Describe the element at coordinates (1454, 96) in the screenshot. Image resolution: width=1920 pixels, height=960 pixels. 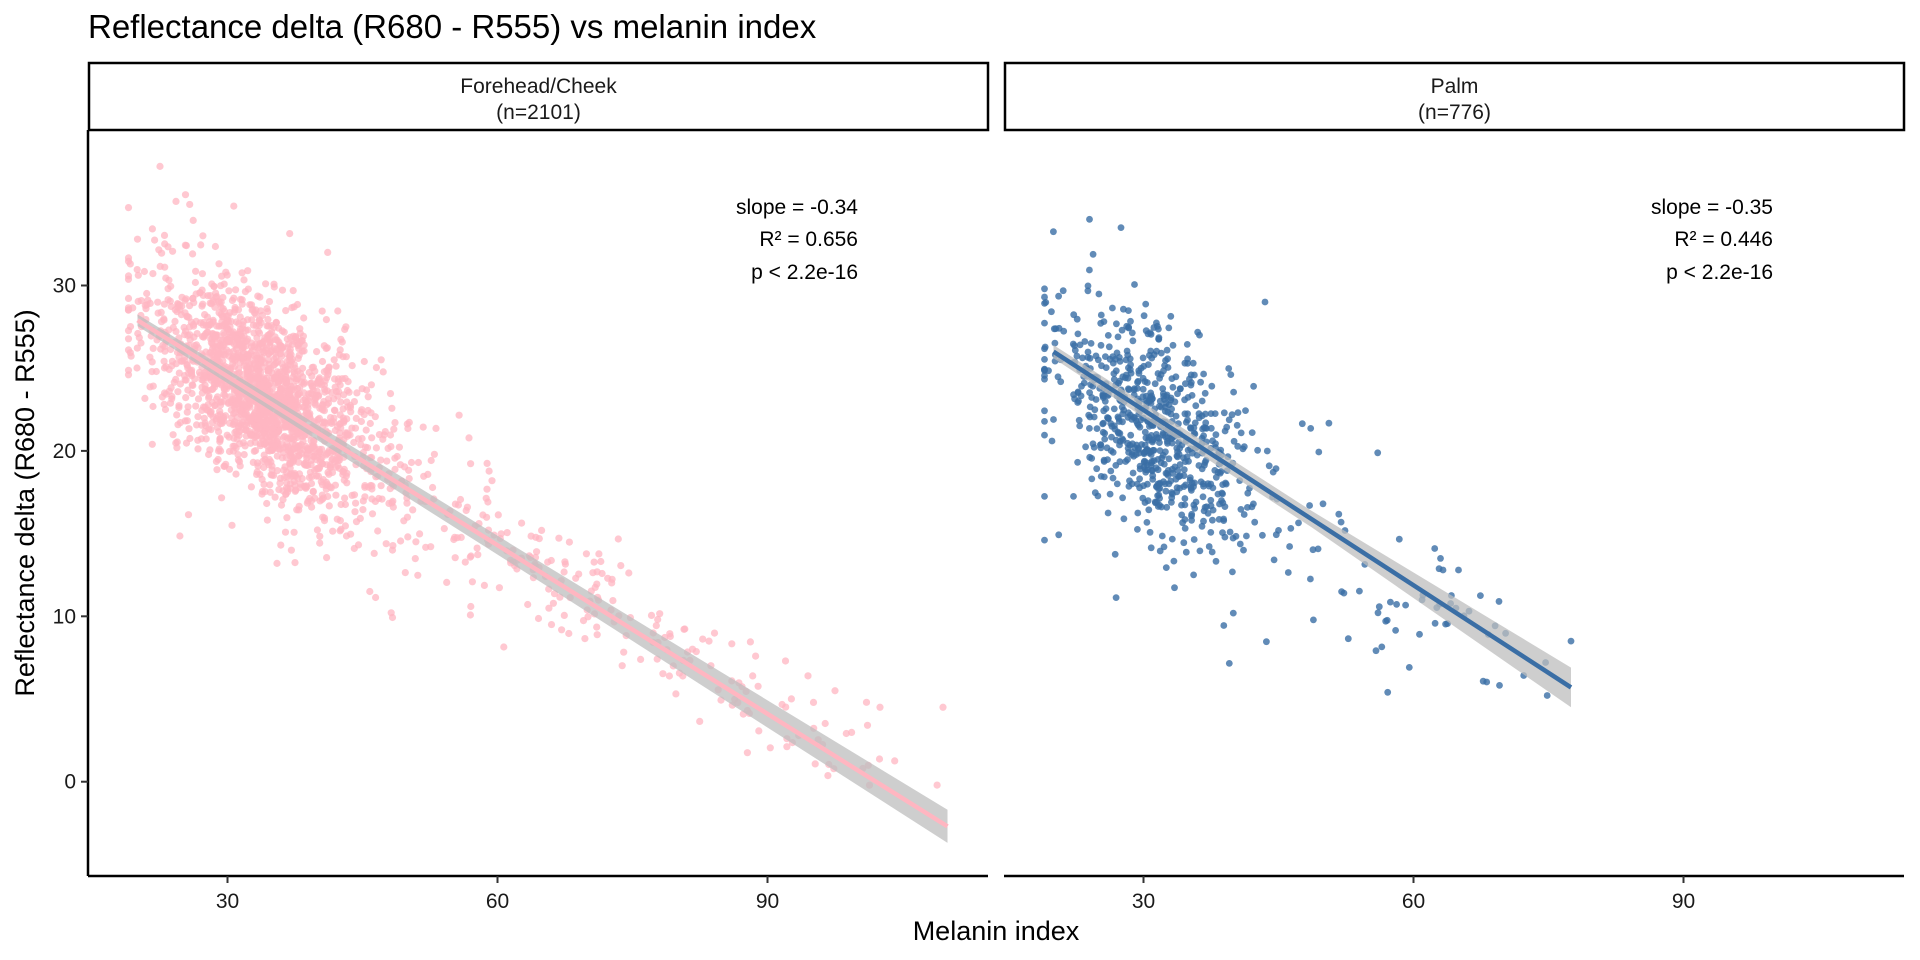
I see `strip-palm` at that location.